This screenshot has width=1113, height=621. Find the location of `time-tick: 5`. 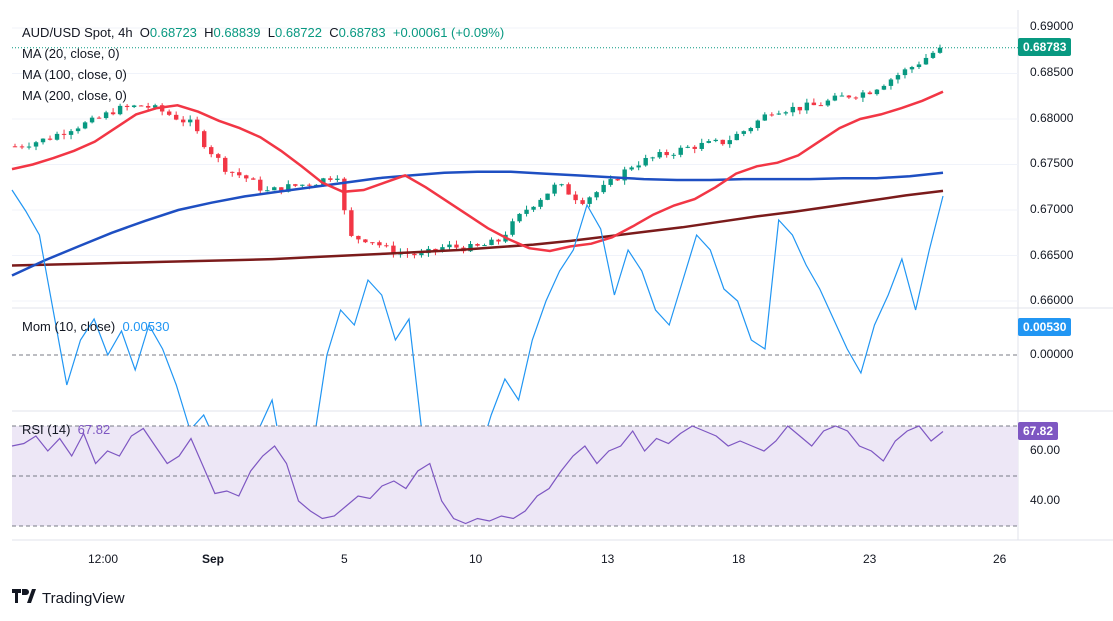

time-tick: 5 is located at coordinates (344, 559).